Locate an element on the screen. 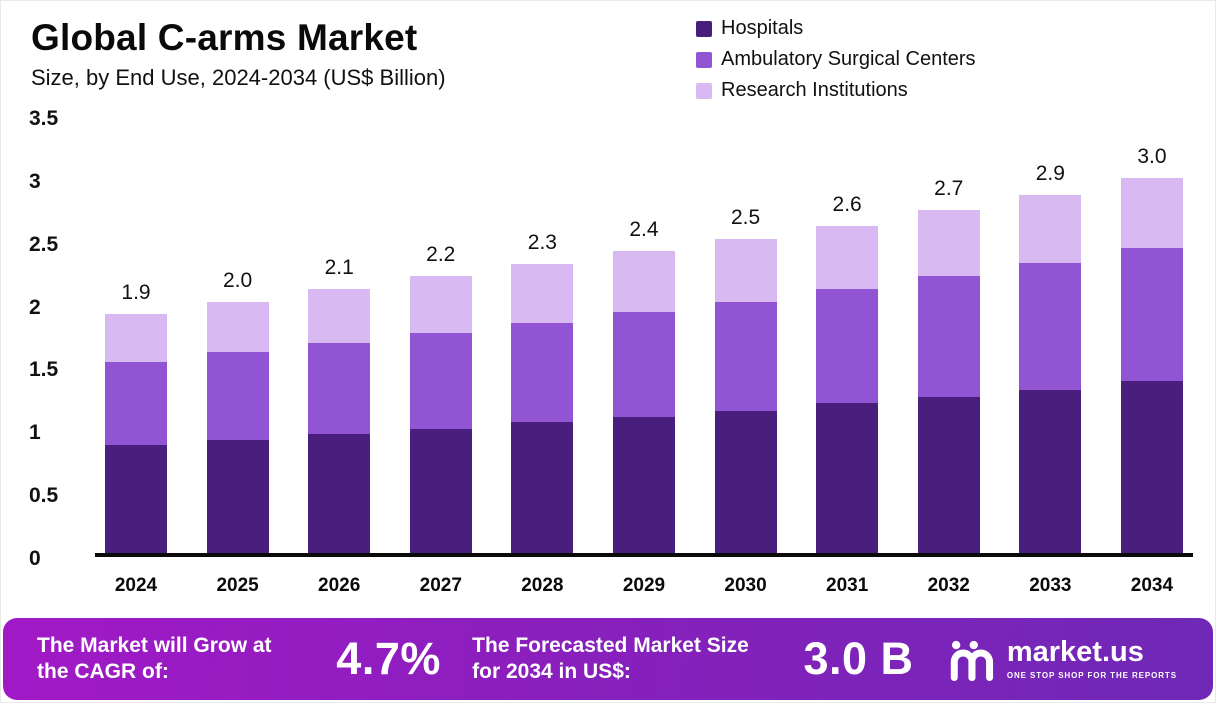  bar-2025: 2.0 is located at coordinates (237, 410).